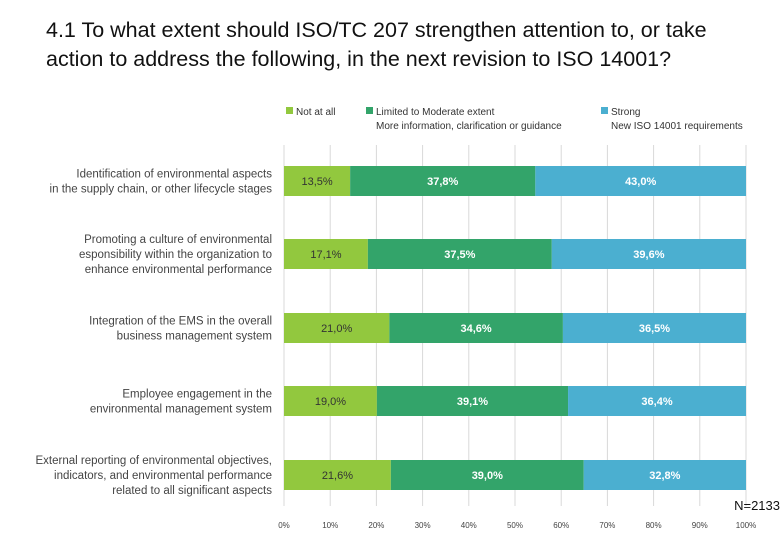  What do you see at coordinates (607, 525) in the screenshot?
I see `x-tick-label: 70%` at bounding box center [607, 525].